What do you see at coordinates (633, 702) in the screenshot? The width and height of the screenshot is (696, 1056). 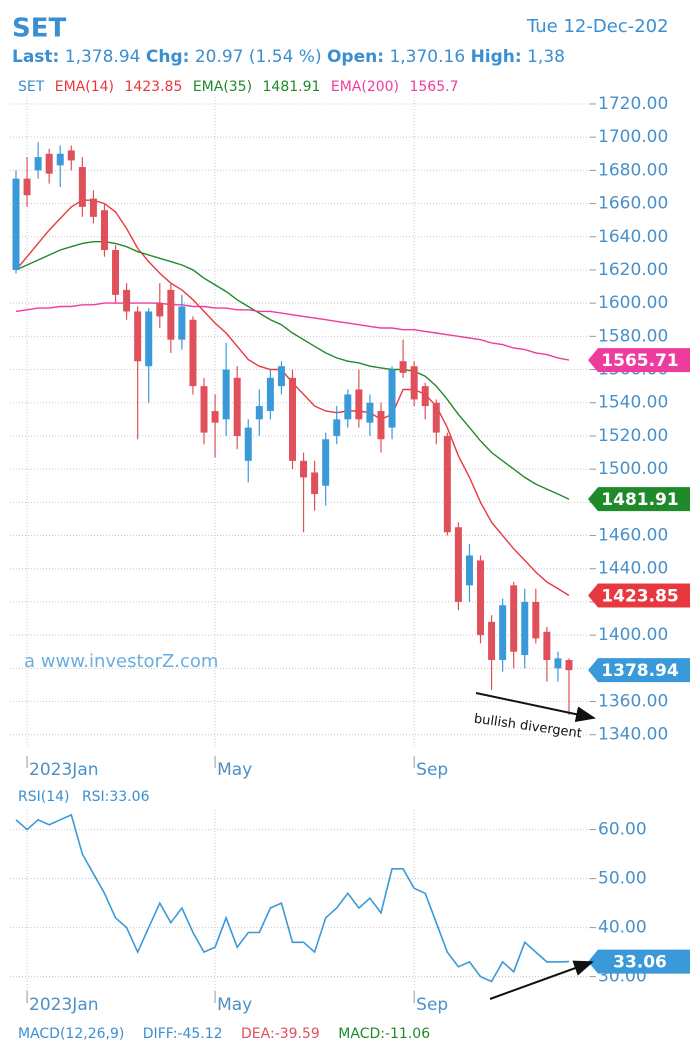 I see `y-tick-label: 1360.00` at bounding box center [633, 702].